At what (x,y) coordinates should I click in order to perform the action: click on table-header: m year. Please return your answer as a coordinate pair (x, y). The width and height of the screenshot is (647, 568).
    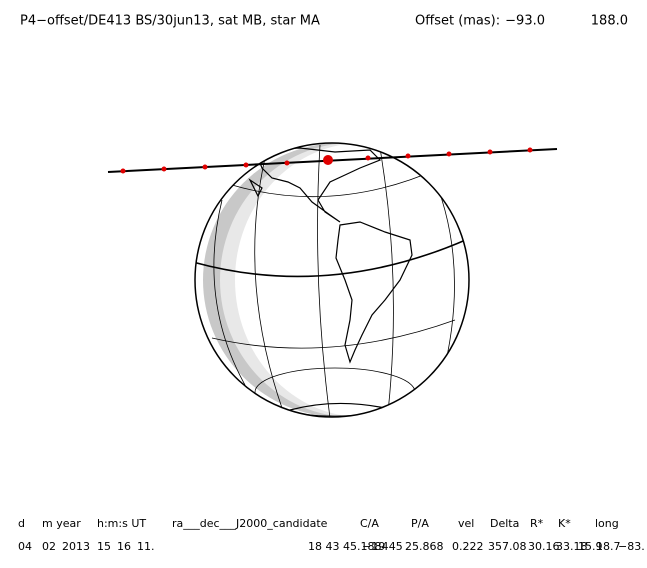
    Looking at the image, I should click on (61, 523).